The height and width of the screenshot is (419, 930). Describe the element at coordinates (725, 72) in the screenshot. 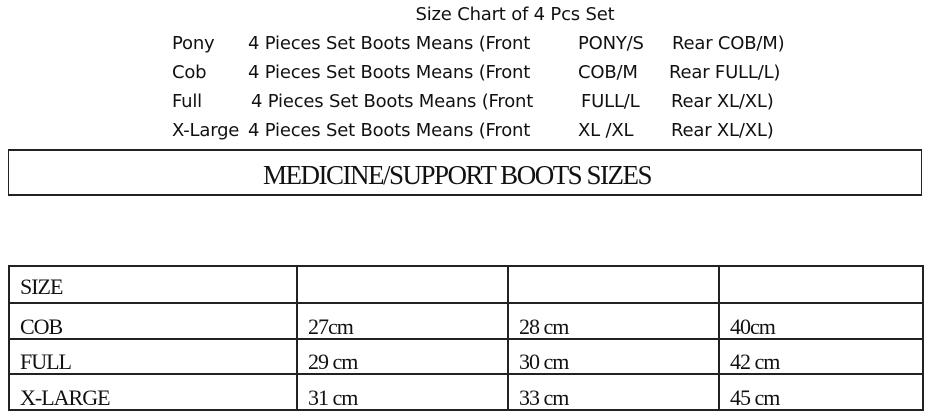

I see `set-row-rear: Rear FULL/L)` at that location.